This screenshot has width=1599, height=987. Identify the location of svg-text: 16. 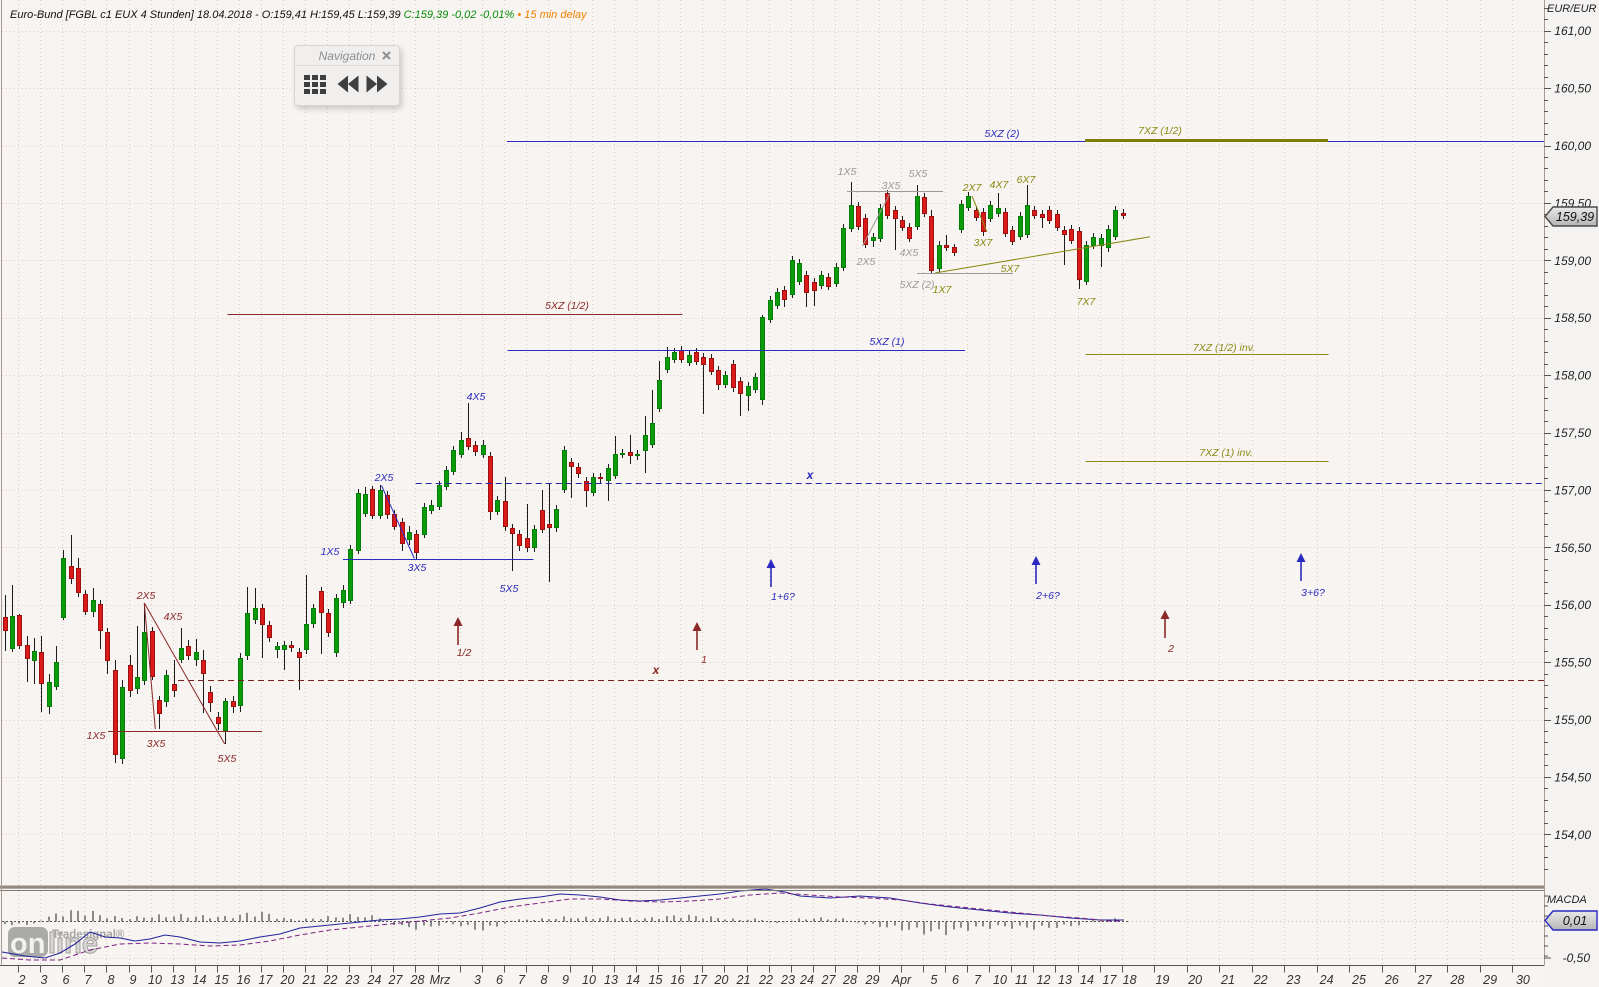
(244, 980).